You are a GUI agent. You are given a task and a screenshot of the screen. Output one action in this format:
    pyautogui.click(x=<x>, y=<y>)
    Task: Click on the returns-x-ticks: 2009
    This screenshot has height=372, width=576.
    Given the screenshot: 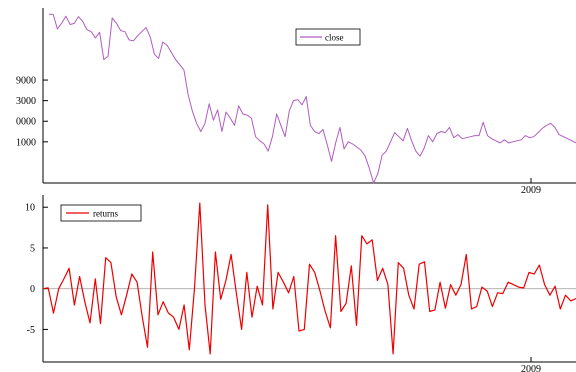 What is the action you would take?
    pyautogui.click(x=531, y=364)
    